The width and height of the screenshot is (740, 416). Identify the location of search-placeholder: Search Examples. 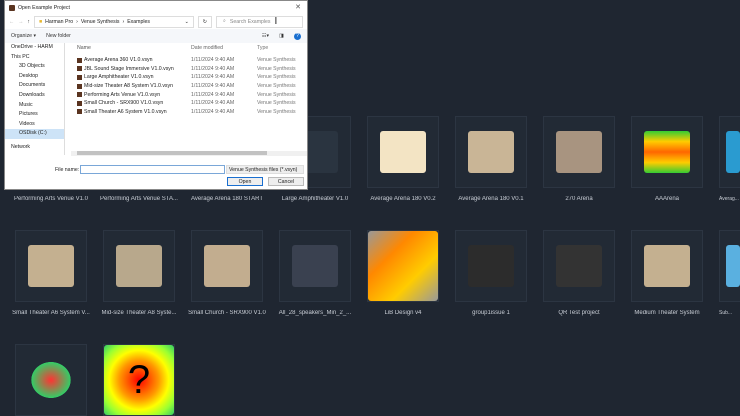
(250, 21).